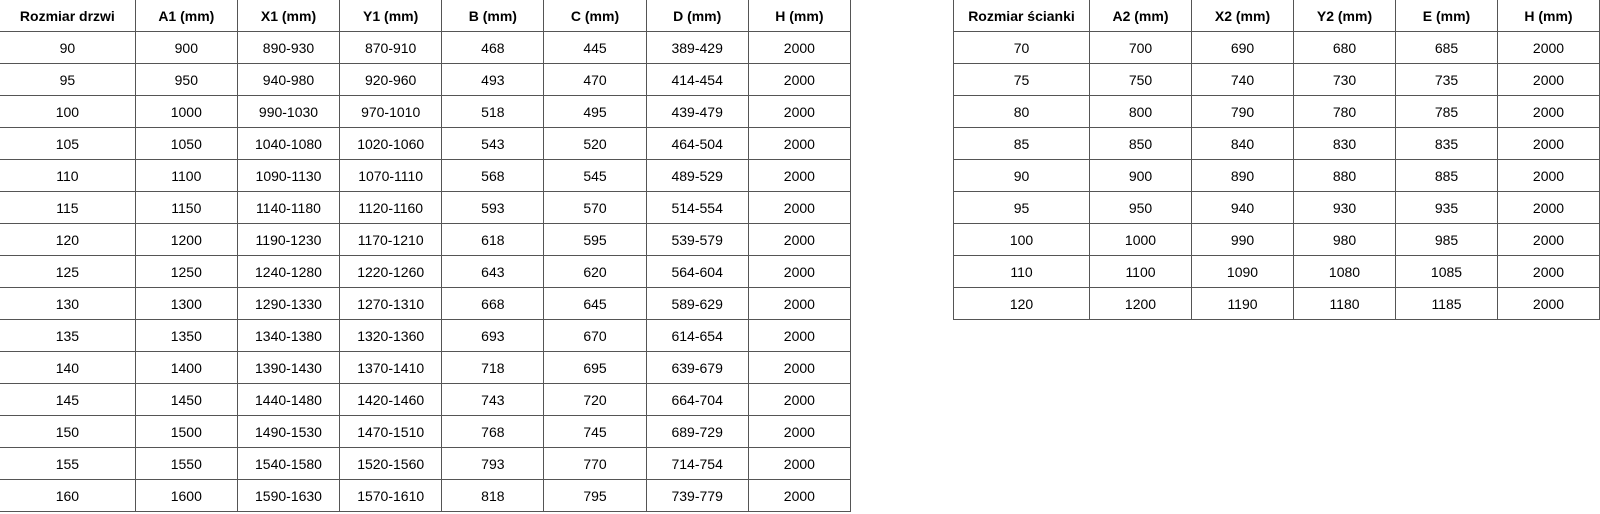 Image resolution: width=1600 pixels, height=514 pixels. What do you see at coordinates (1344, 303) in the screenshot?
I see `table-cell: 1180` at bounding box center [1344, 303].